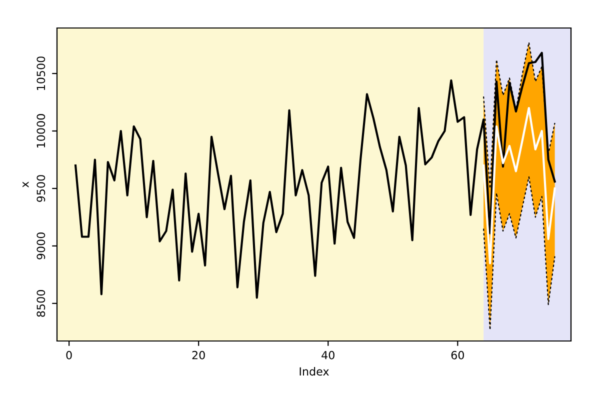  What do you see at coordinates (25, 185) in the screenshot?
I see `y-axis-title: x` at bounding box center [25, 185].